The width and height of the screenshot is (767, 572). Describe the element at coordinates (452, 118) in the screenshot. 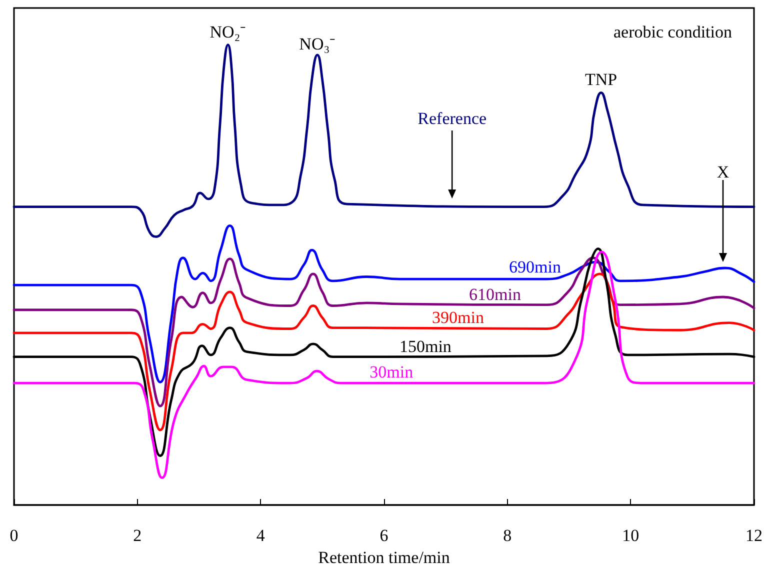

I see `text: Reference` at that location.